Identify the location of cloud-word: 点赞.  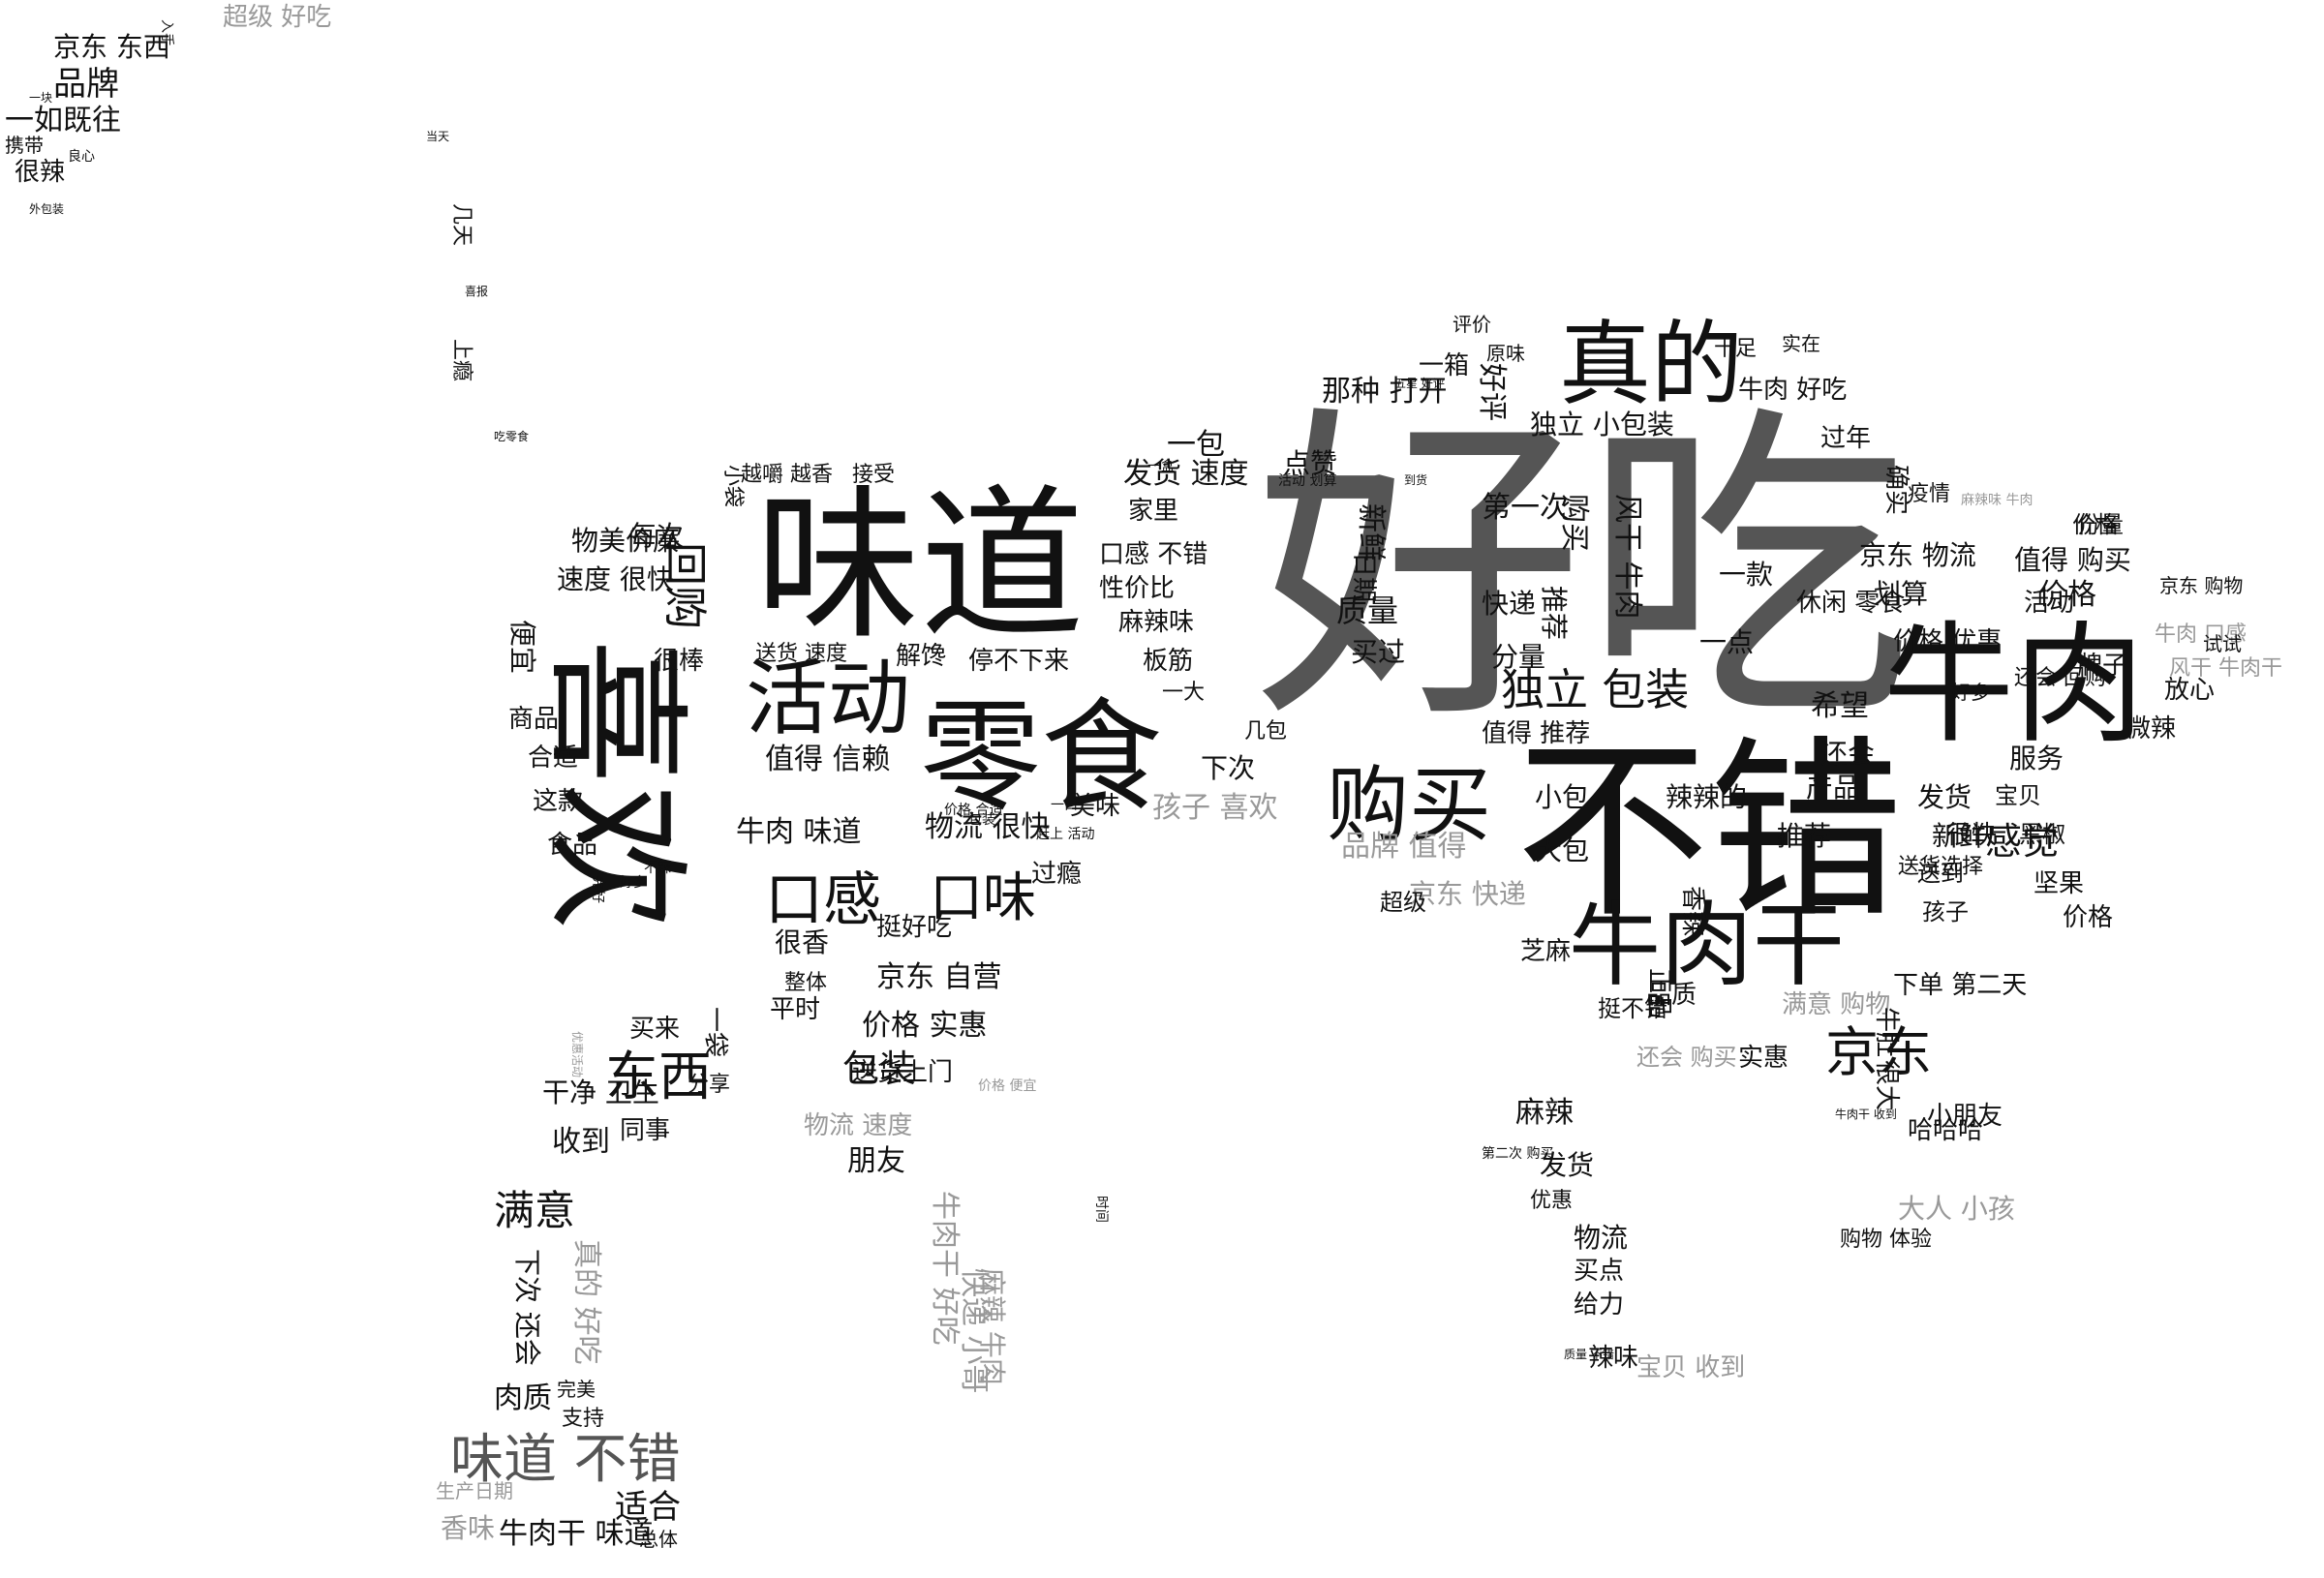
(1311, 463).